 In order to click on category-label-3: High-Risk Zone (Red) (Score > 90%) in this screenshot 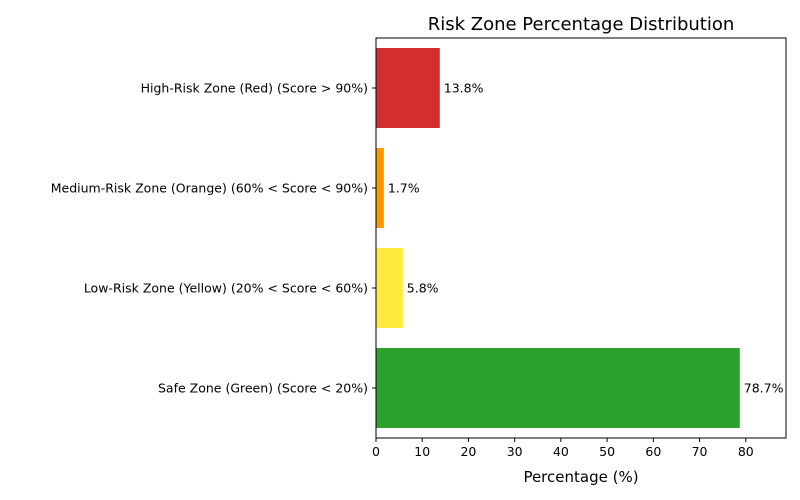, I will do `click(254, 88)`.